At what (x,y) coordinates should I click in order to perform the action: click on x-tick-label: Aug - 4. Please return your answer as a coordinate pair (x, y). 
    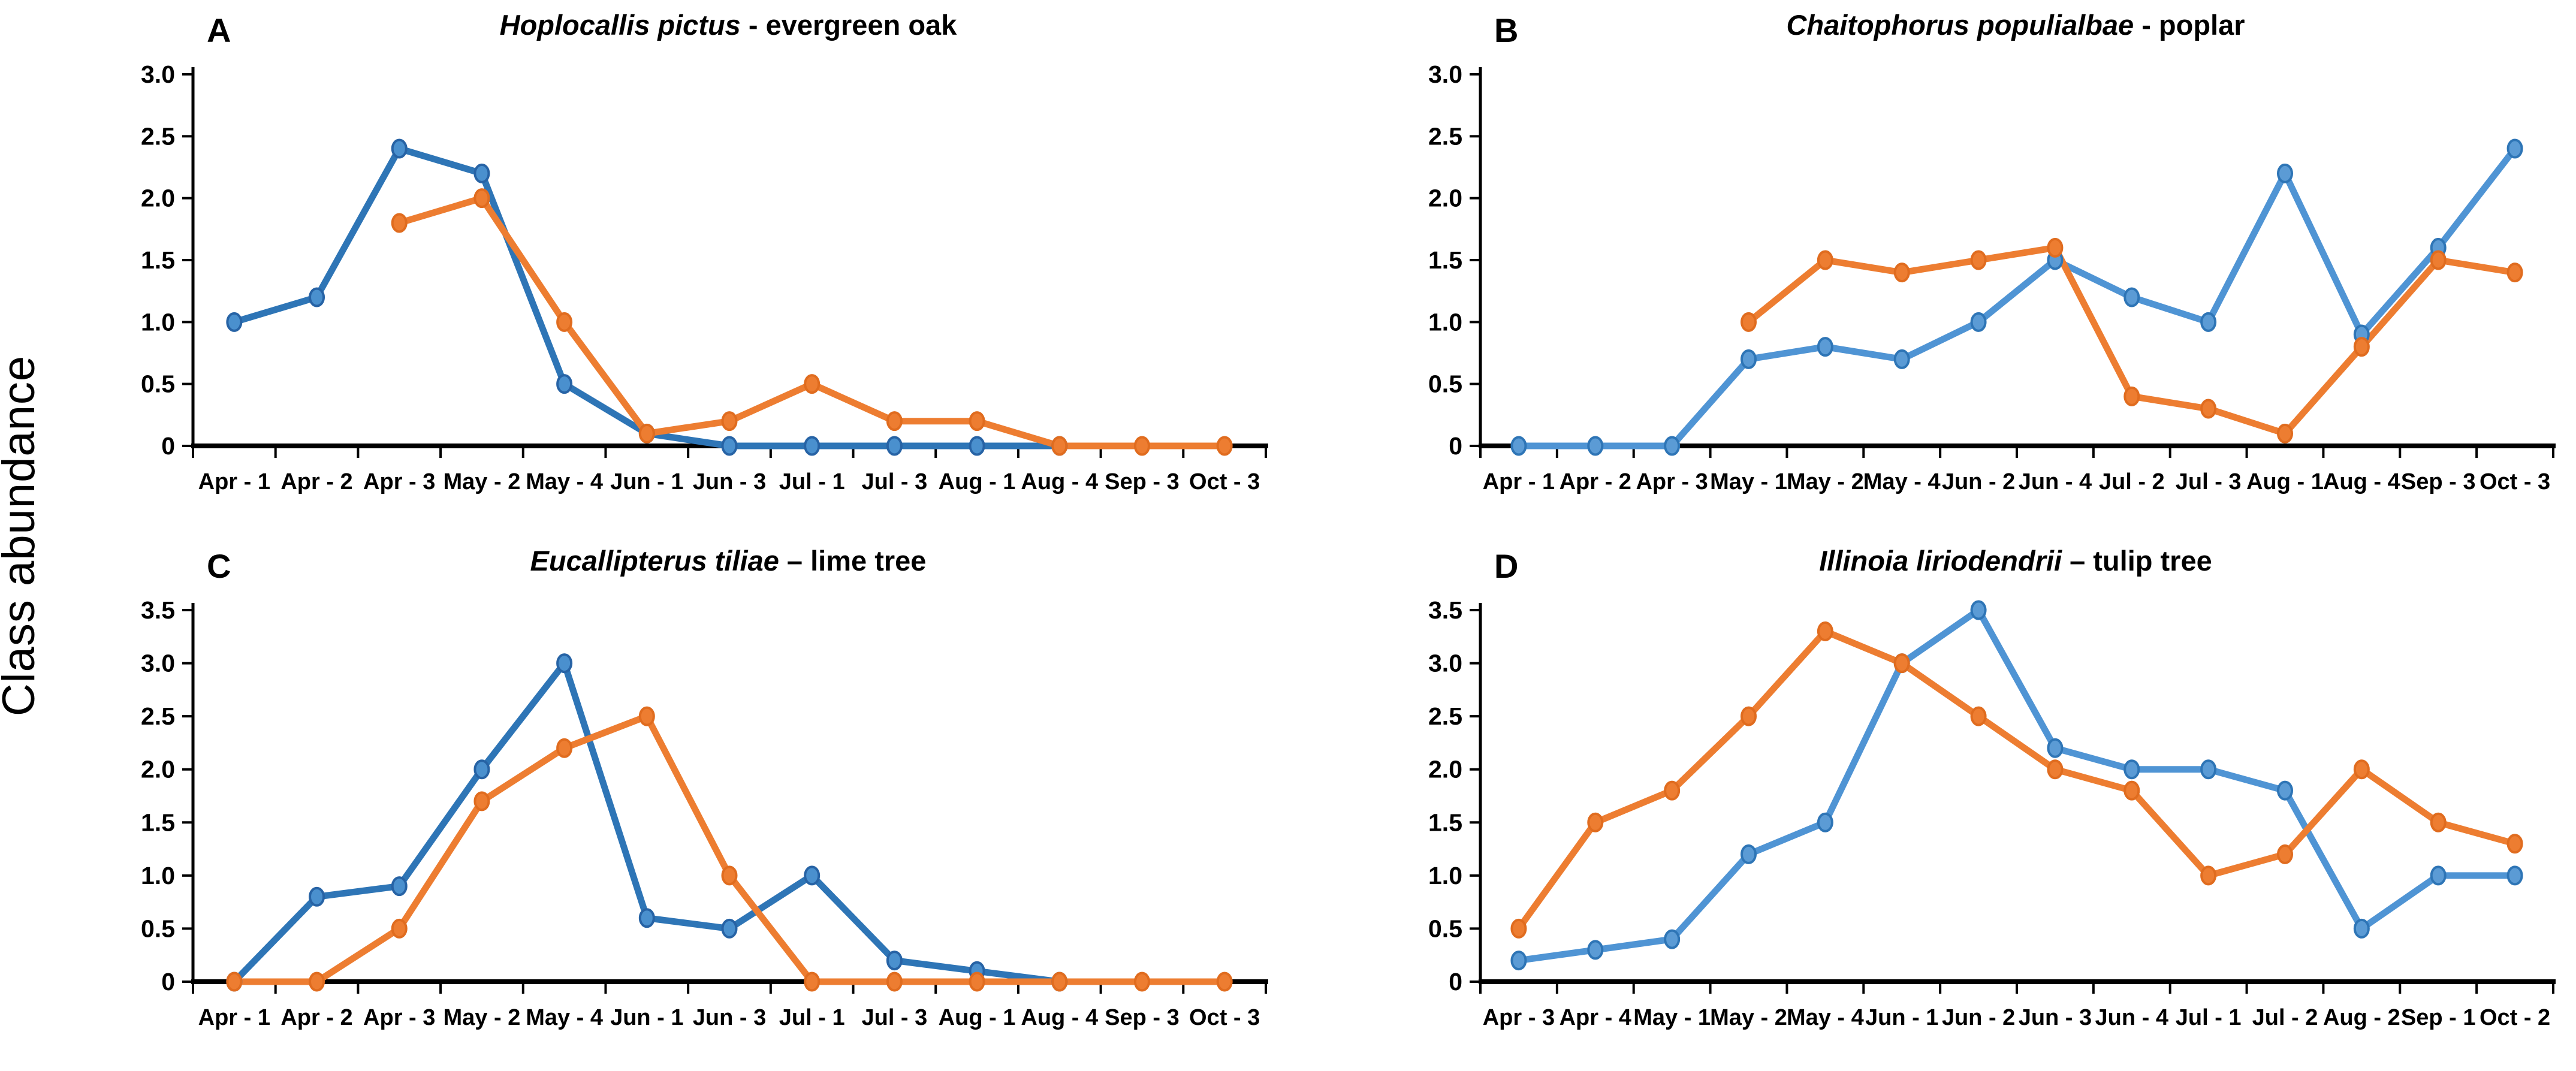
    Looking at the image, I should click on (1059, 1018).